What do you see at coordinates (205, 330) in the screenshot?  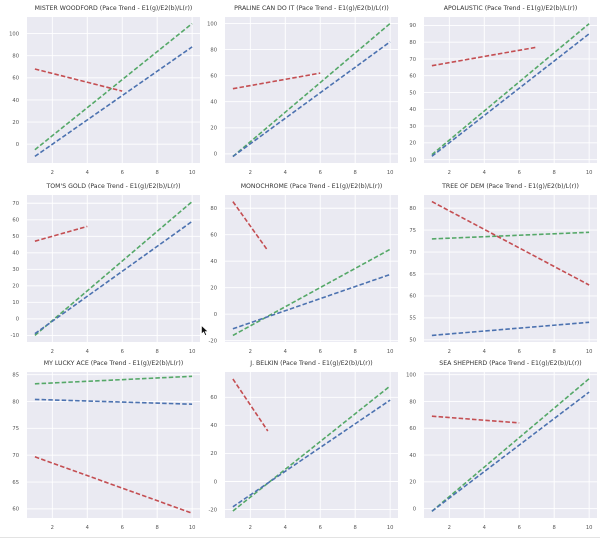 I see `mouse-cursor-icon` at bounding box center [205, 330].